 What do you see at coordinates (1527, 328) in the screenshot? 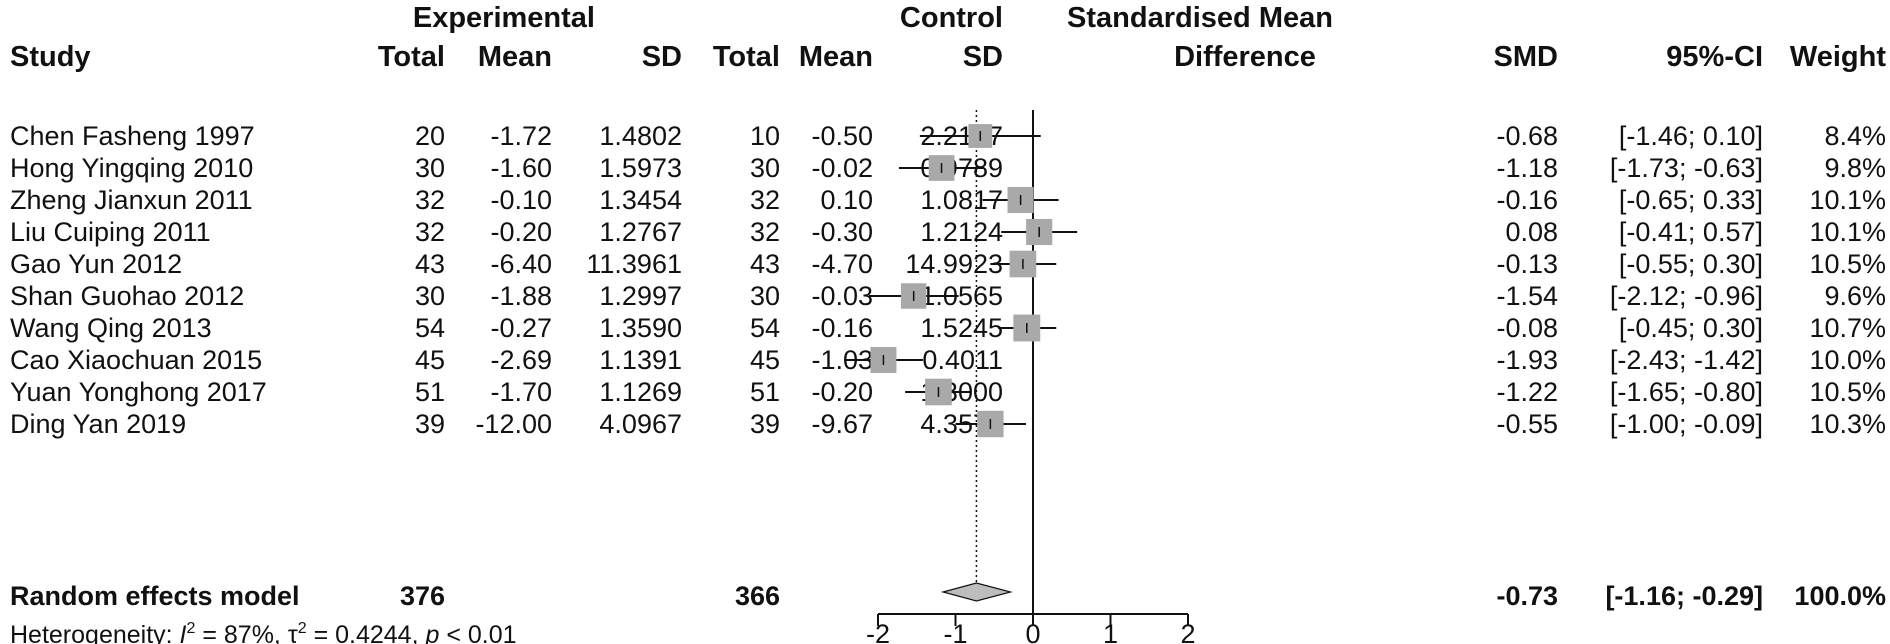
I see `smd-value: -0.08` at bounding box center [1527, 328].